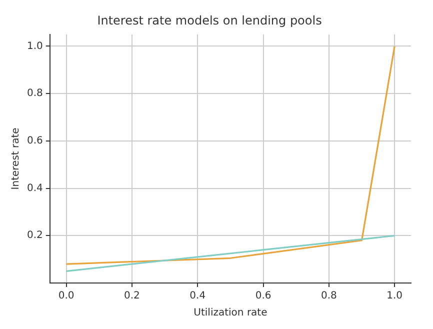 The image size is (433, 329). Describe the element at coordinates (231, 313) in the screenshot. I see `x-axis-title: Utilization rate` at that location.